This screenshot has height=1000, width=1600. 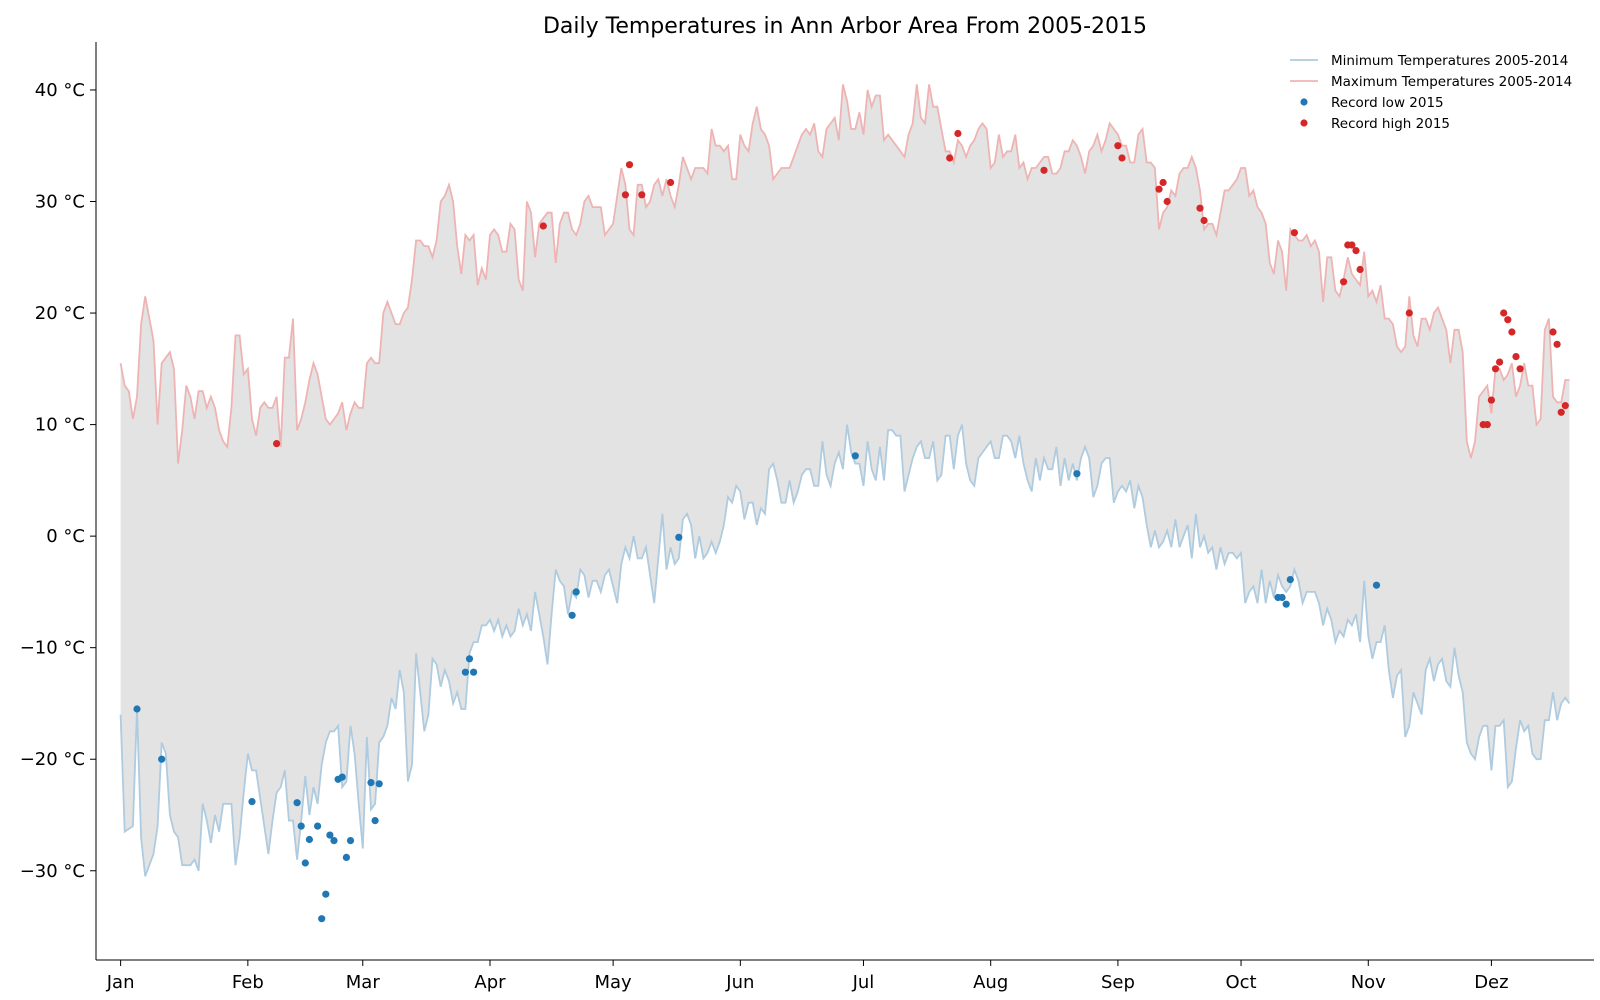 I want to click on x-tick-label: Sep, so click(x=1118, y=982).